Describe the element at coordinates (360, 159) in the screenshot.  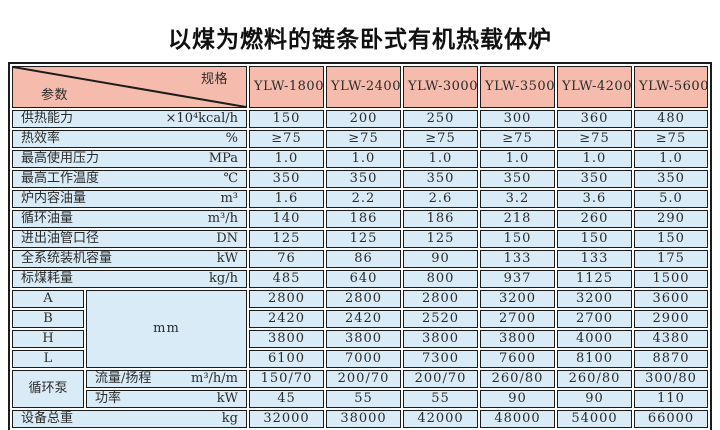
I see `row-max-pressure: 最高使用压力 MPa 1.0 1.0 1.0 1.0 1.0 1.0` at that location.